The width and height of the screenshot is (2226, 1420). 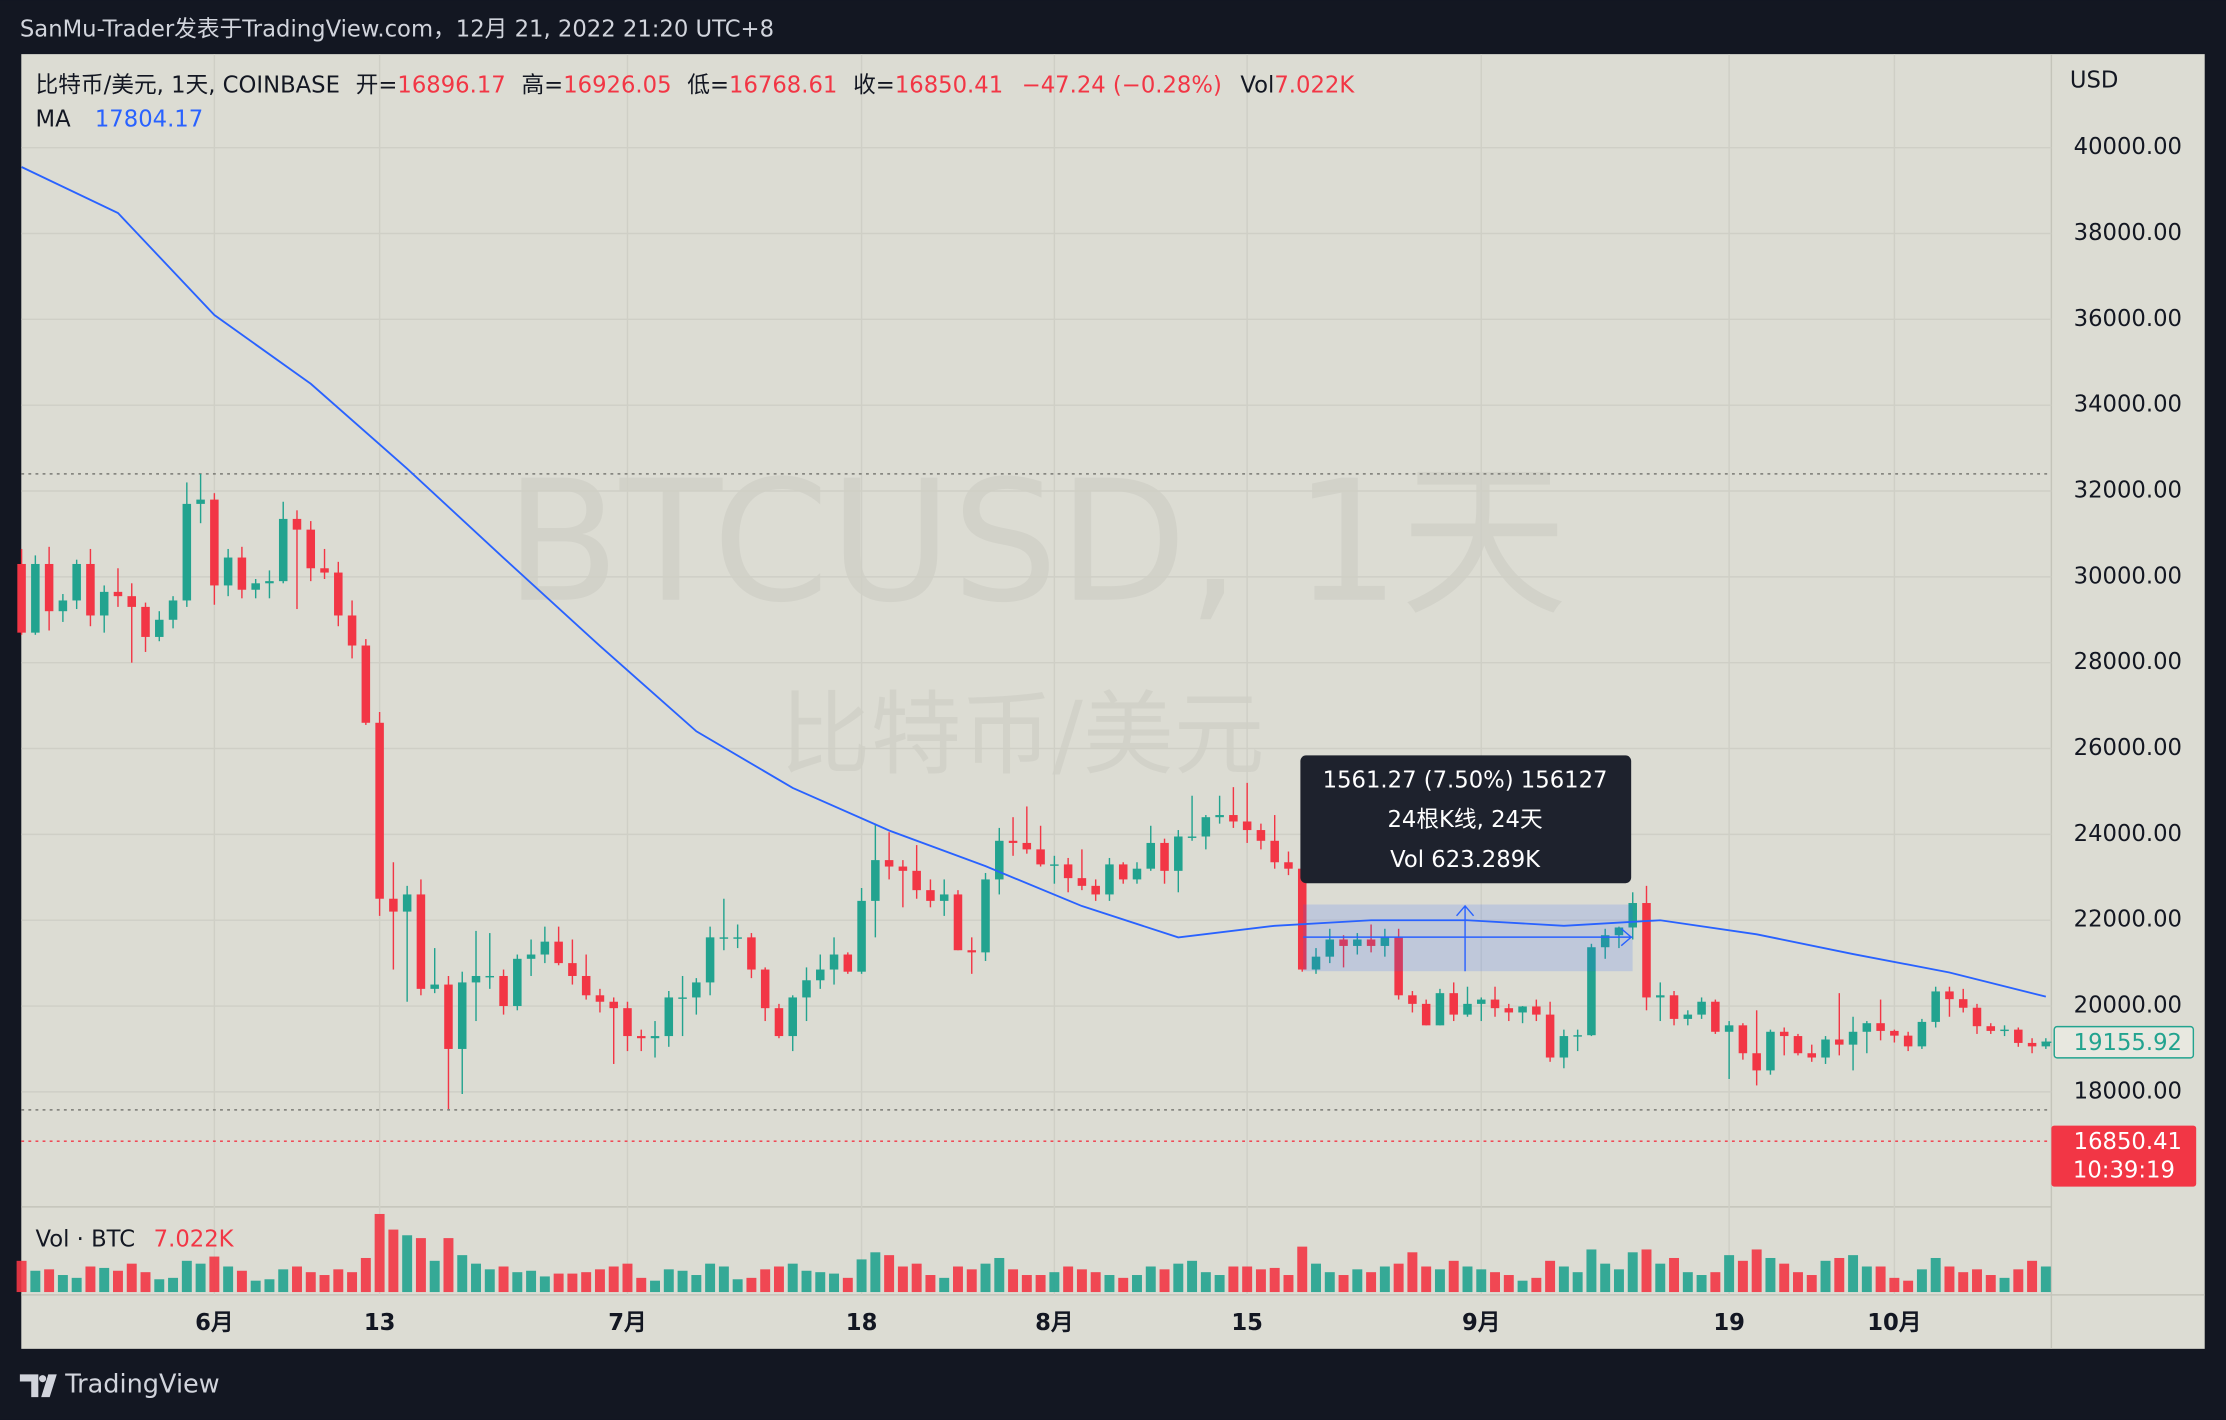 What do you see at coordinates (377, 85) in the screenshot?
I see `legend-label: 开=` at bounding box center [377, 85].